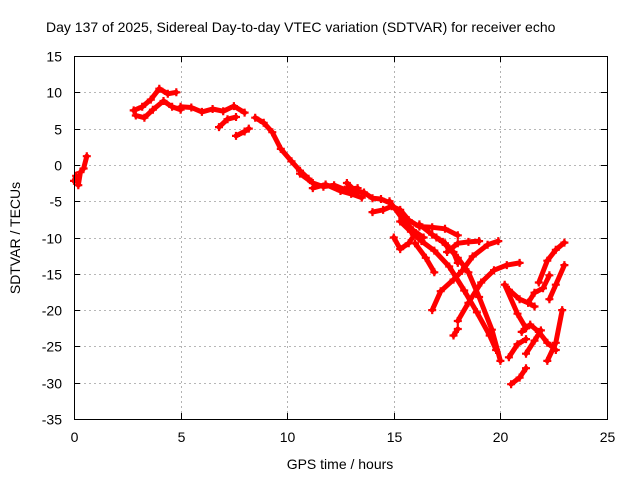 Image resolution: width=640 pixels, height=480 pixels. What do you see at coordinates (425, 258) in the screenshot?
I see `series-arc-15-markers` at bounding box center [425, 258].